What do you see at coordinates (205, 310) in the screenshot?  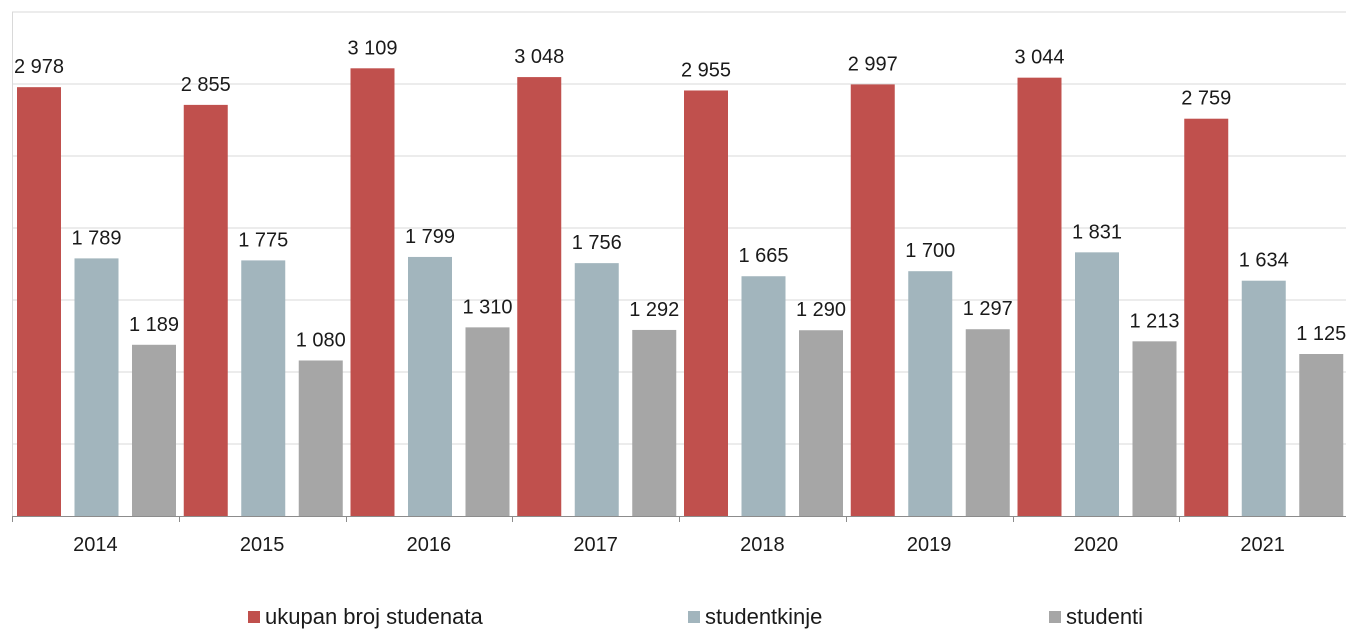 I see `bar-0-2015` at bounding box center [205, 310].